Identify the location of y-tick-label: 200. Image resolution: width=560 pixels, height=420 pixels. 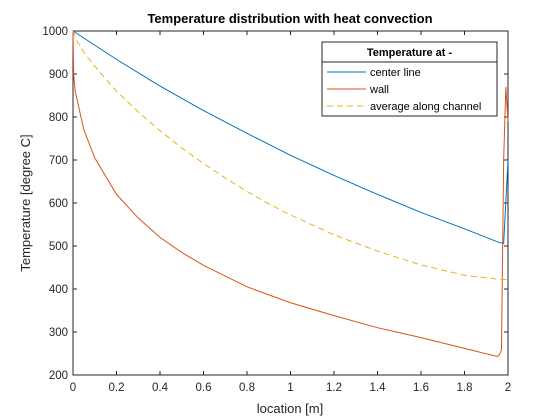
(58, 376).